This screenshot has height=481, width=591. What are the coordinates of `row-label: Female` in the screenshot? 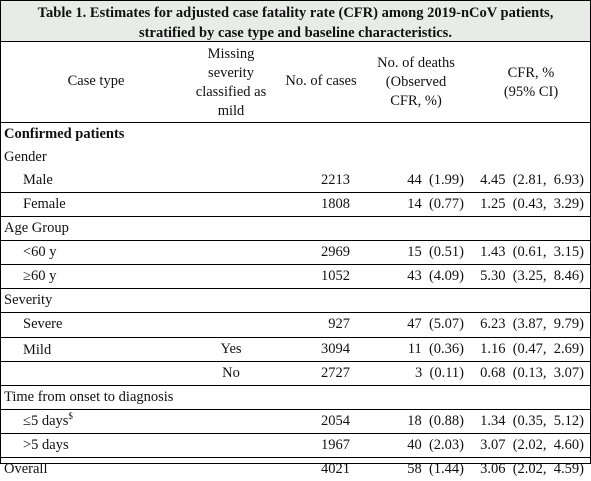 It's located at (44, 204).